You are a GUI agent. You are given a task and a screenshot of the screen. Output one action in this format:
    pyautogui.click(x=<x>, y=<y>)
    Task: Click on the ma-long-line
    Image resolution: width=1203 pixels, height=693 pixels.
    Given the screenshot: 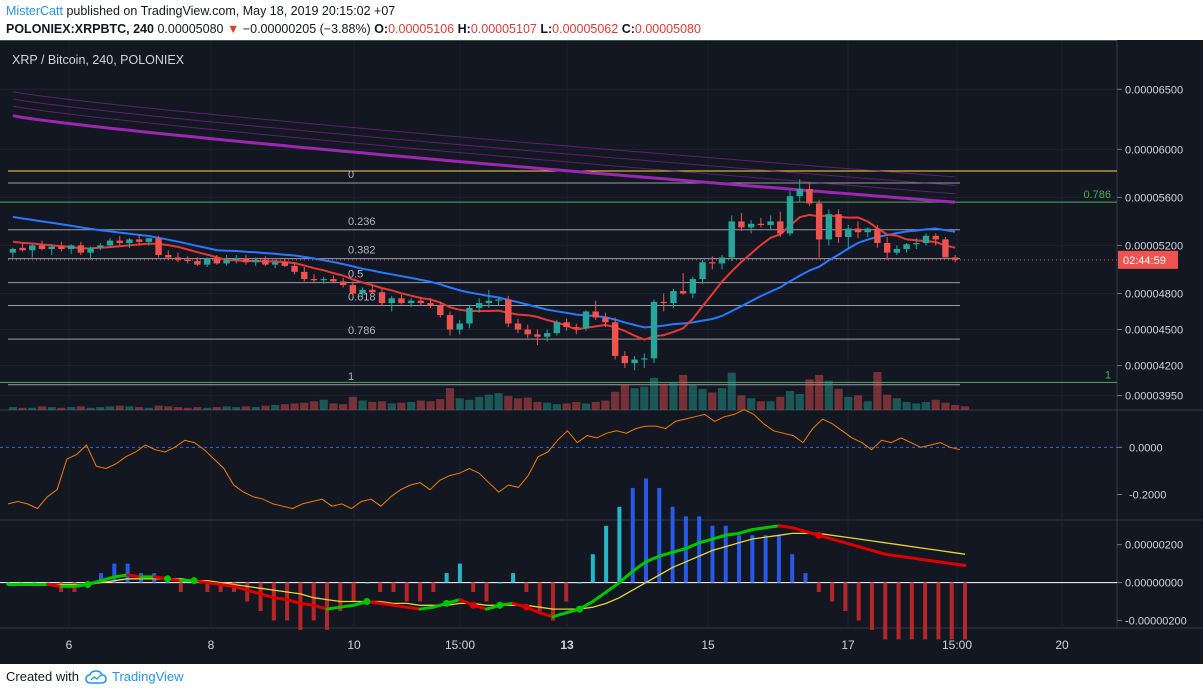 What is the action you would take?
    pyautogui.click(x=484, y=134)
    